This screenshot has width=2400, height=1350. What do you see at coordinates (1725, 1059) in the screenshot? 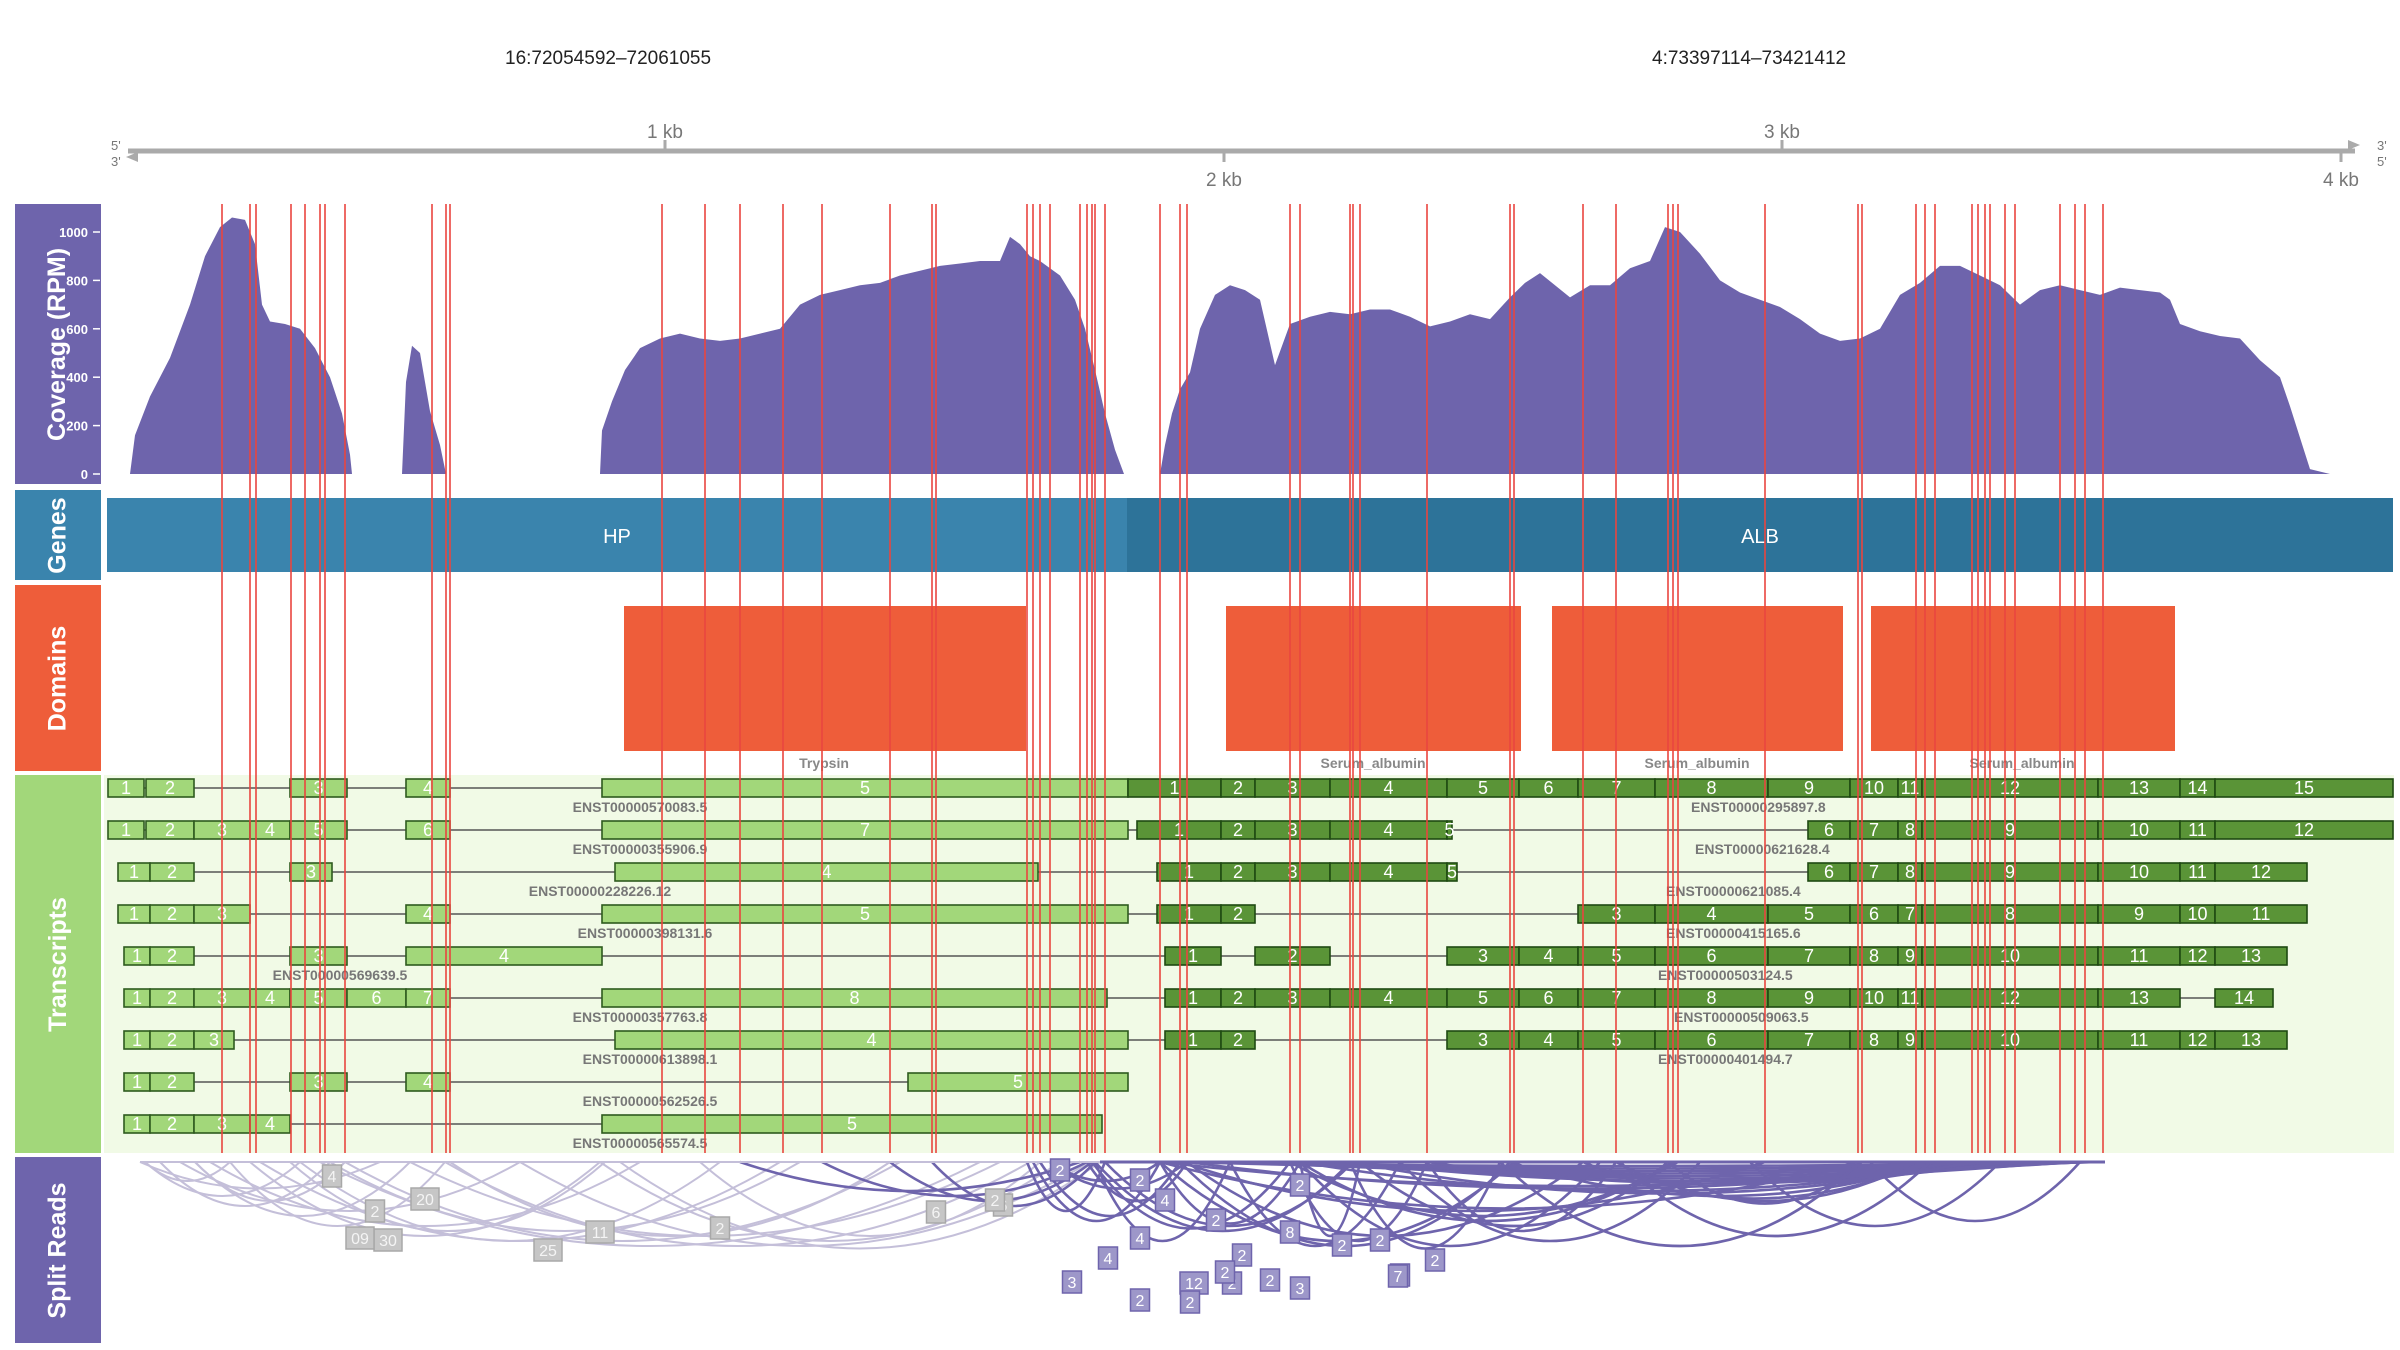
I see `transcript-id-label: ENST00000401494.7` at bounding box center [1725, 1059].